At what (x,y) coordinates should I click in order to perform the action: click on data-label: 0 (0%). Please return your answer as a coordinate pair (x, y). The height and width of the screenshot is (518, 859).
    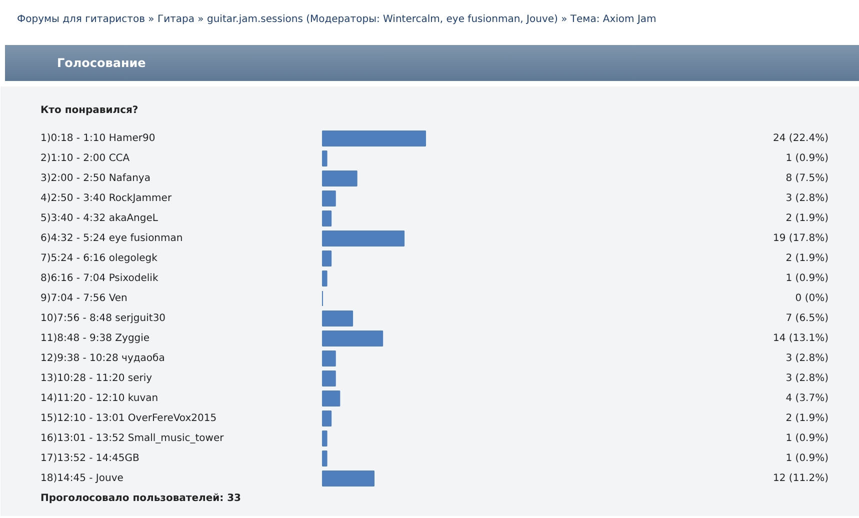
    Looking at the image, I should click on (812, 298).